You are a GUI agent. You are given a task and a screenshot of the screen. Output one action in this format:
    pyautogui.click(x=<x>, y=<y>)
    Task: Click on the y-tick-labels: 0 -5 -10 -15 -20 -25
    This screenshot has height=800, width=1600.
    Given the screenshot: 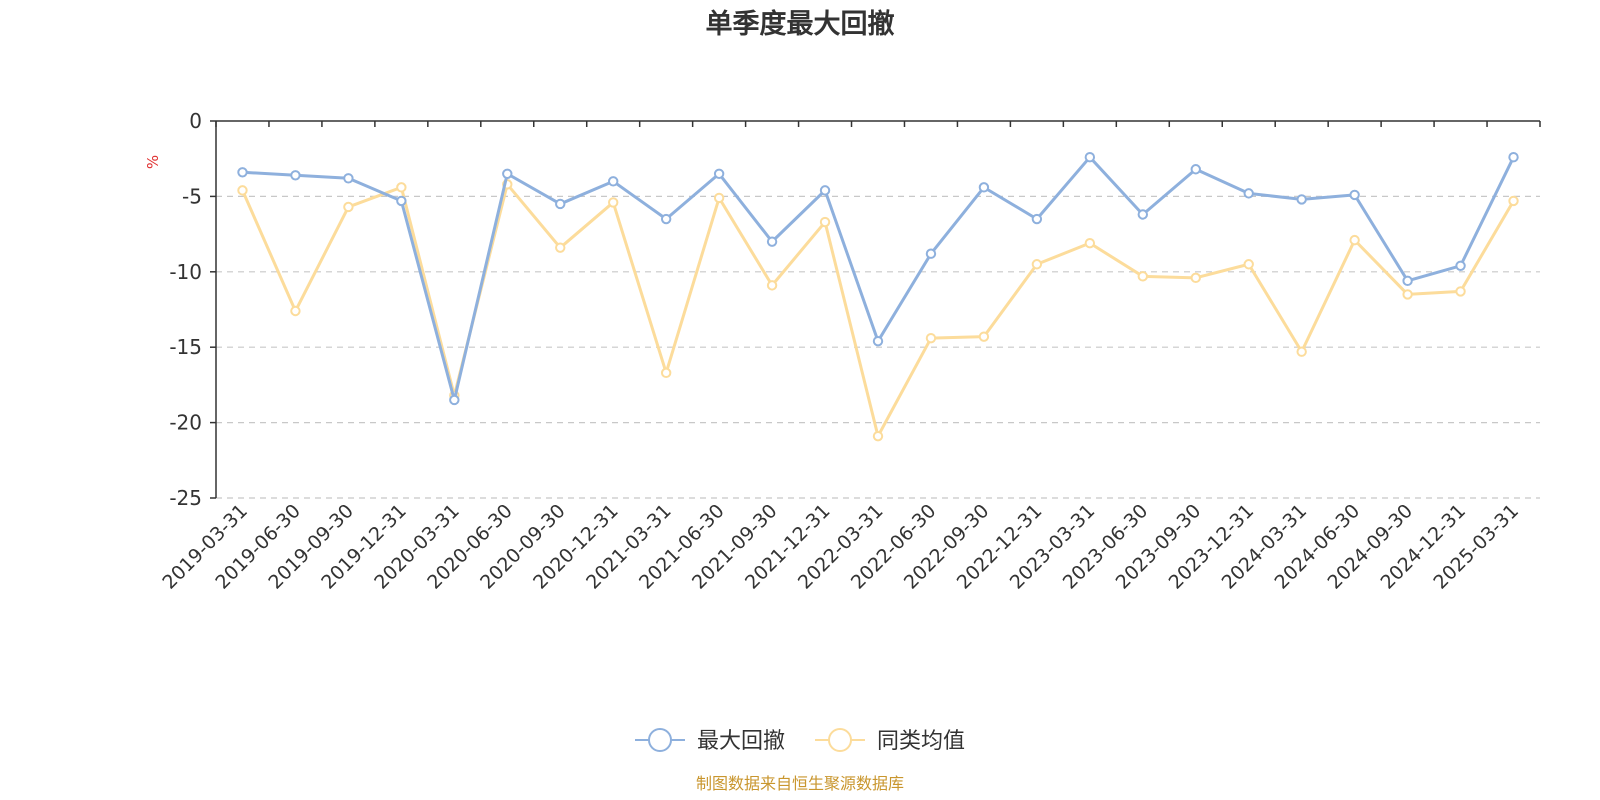 What is the action you would take?
    pyautogui.click(x=192, y=309)
    